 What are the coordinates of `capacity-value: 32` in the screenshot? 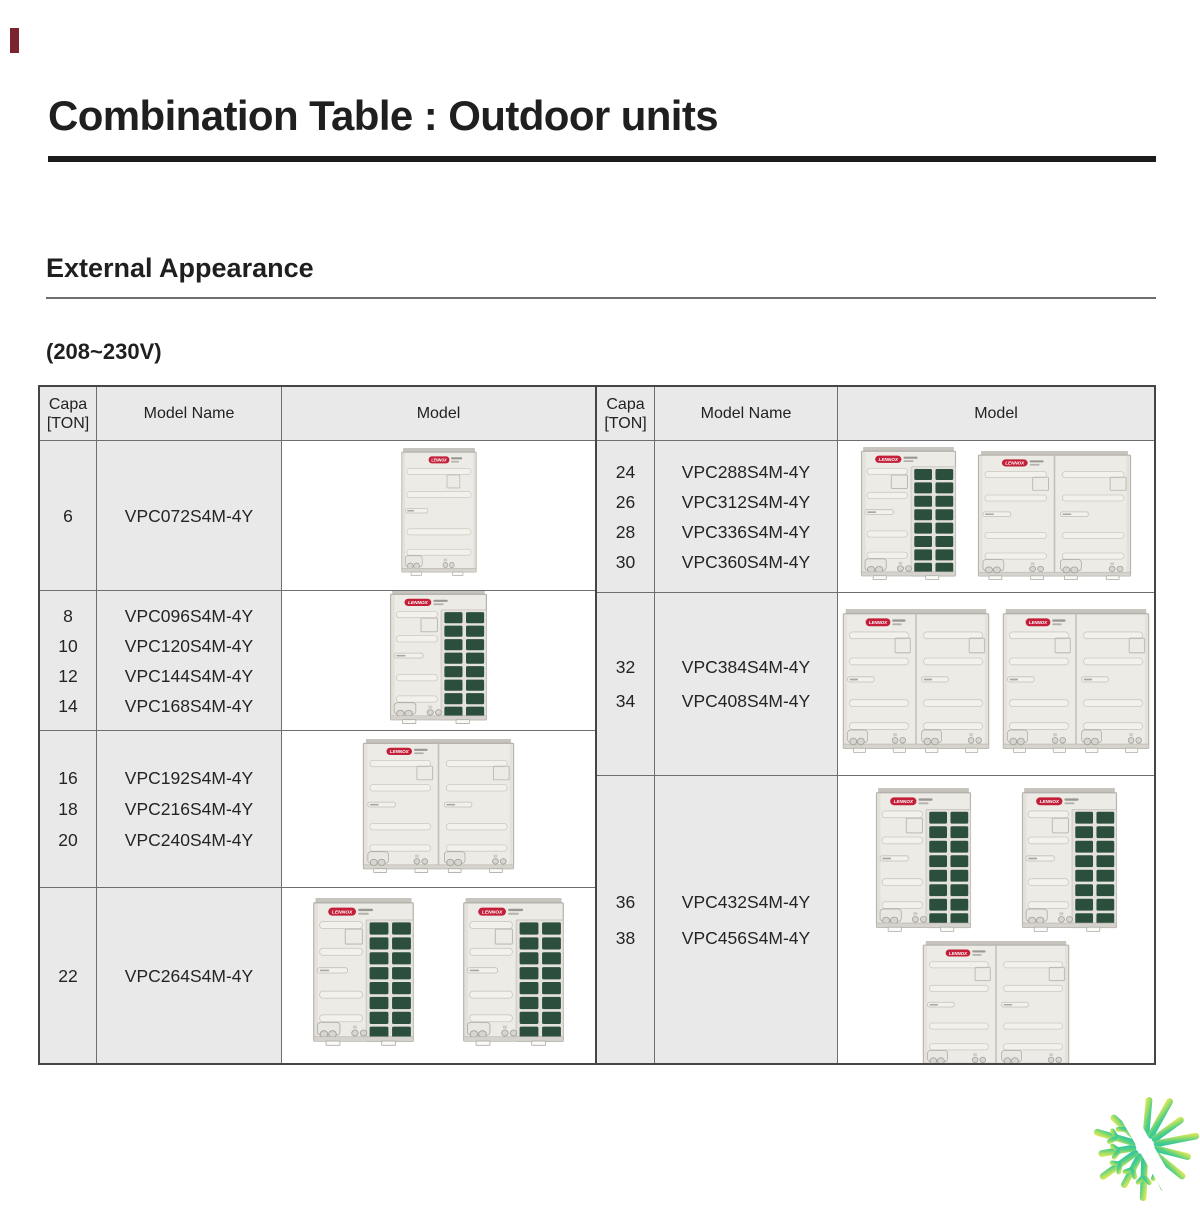 It's located at (625, 667).